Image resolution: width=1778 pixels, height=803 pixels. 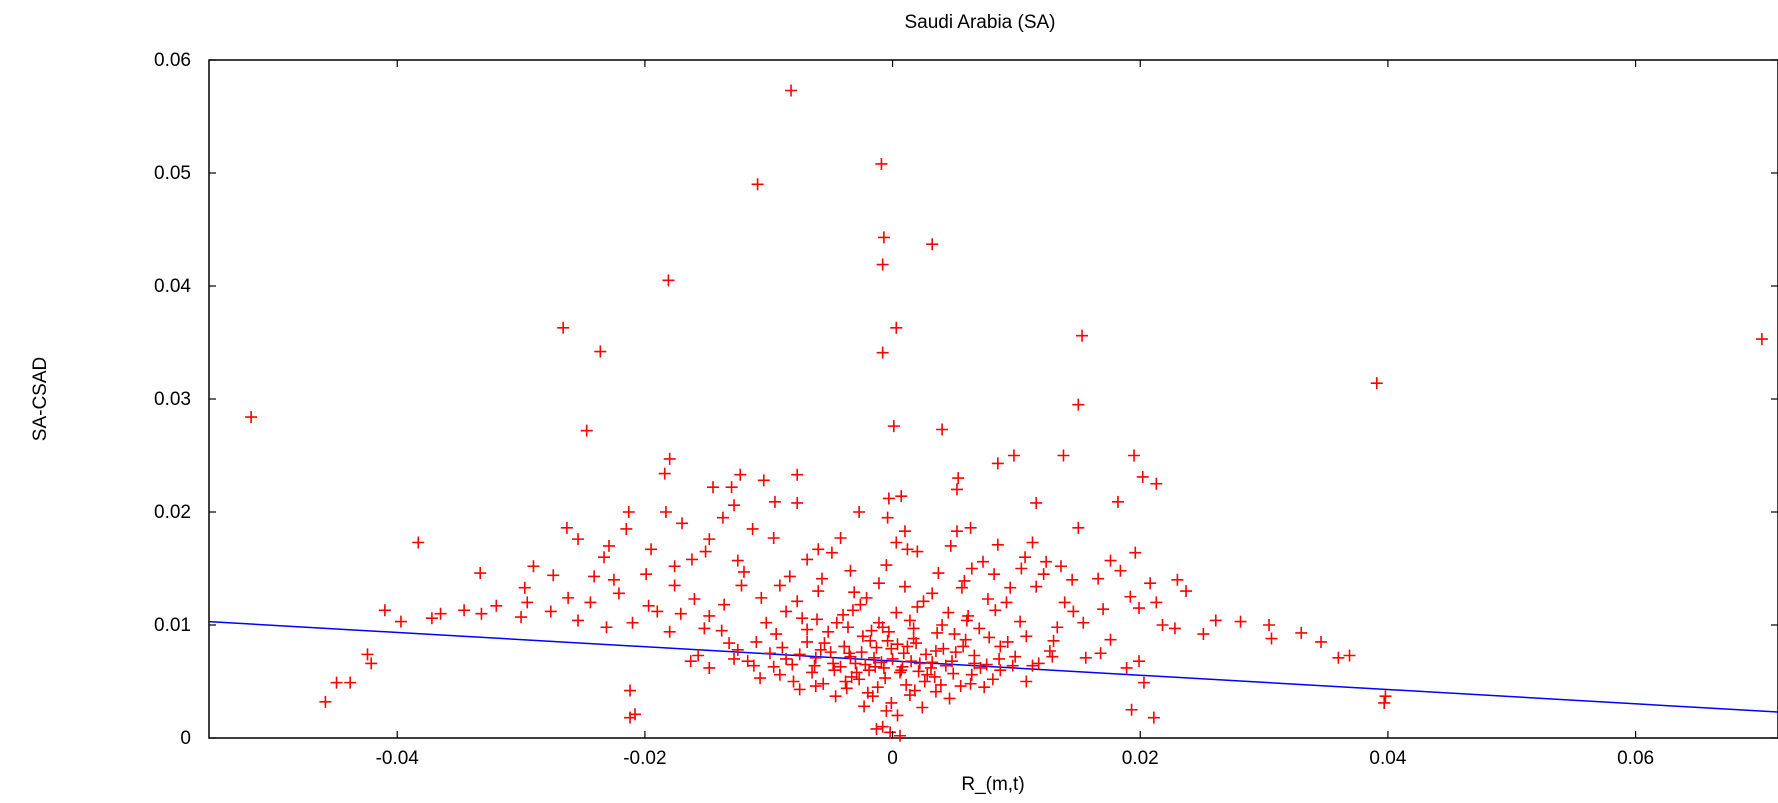 I want to click on regression-line, so click(x=993, y=666).